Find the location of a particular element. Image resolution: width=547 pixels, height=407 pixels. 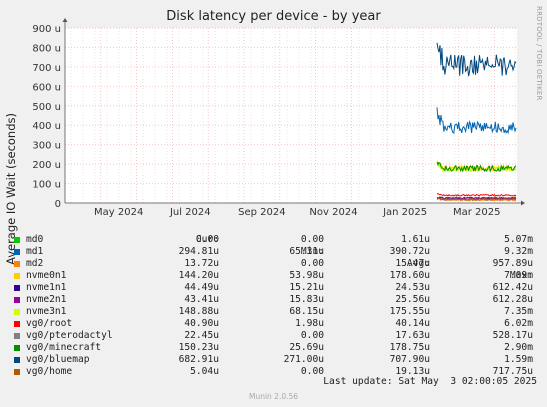

y-tick-label: 200 u is located at coordinates (46, 165).